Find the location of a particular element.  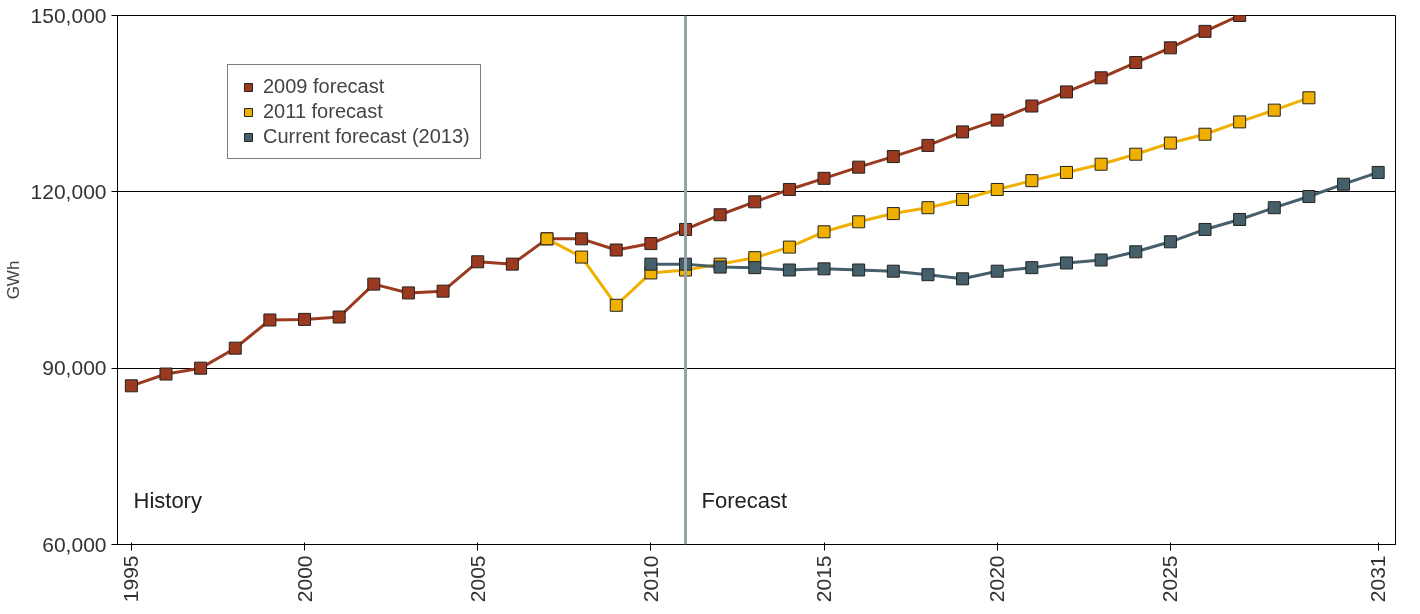

legend-label: 2009 forecast is located at coordinates (324, 86).